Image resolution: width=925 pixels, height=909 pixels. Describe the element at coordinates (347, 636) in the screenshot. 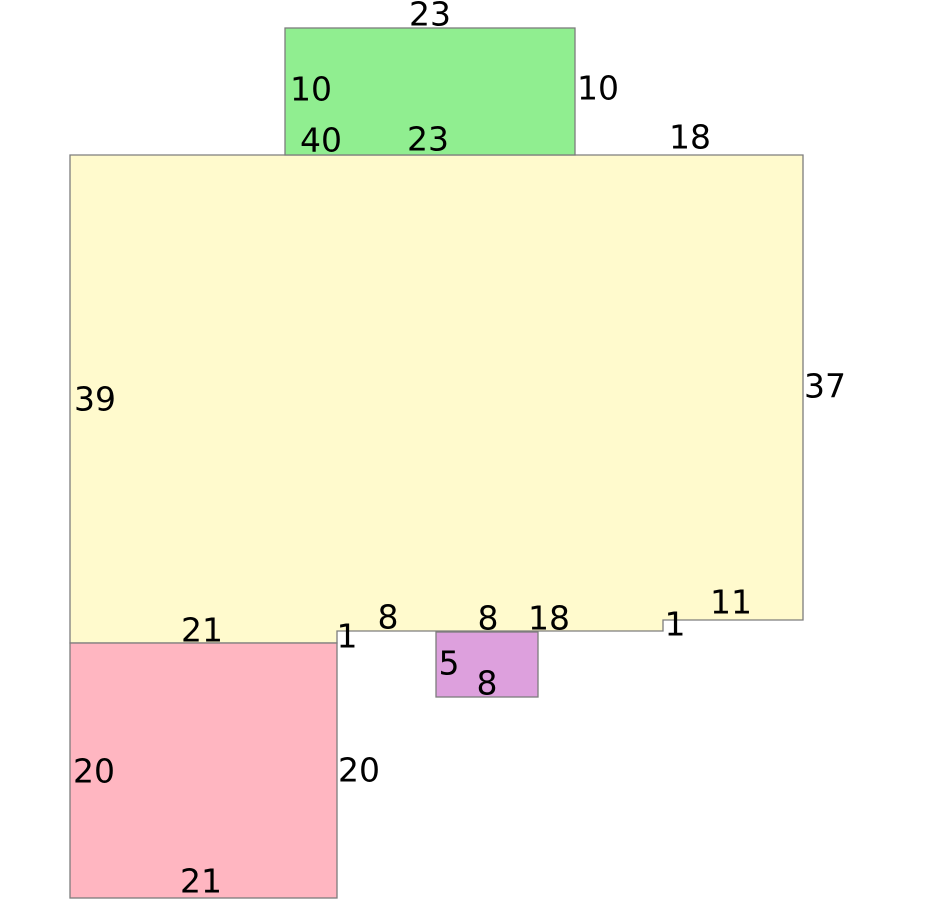

I see `yellow-bottom-step-left-label: 1` at that location.